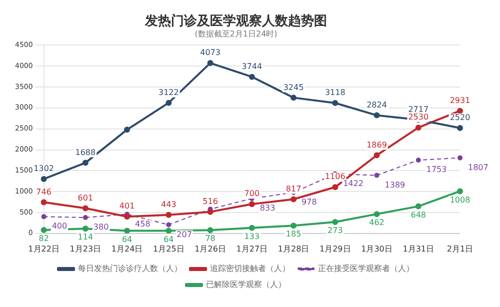  Describe the element at coordinates (395, 185) in the screenshot. I see `data-label: 1389` at that location.